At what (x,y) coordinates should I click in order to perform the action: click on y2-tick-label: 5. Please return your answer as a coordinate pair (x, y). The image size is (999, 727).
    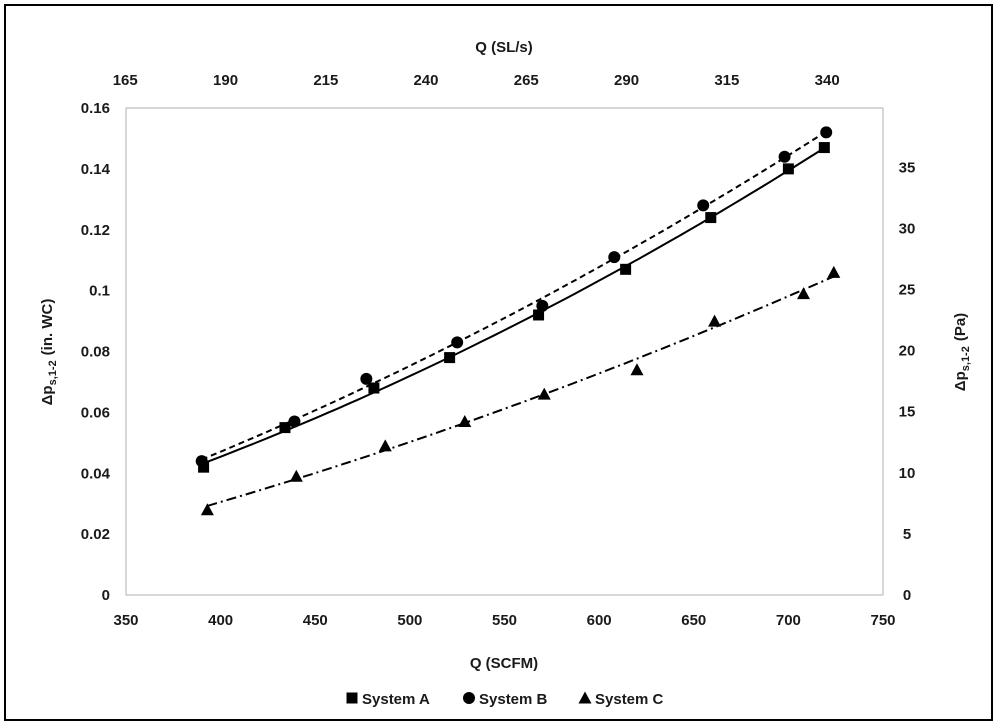
    Looking at the image, I should click on (907, 534).